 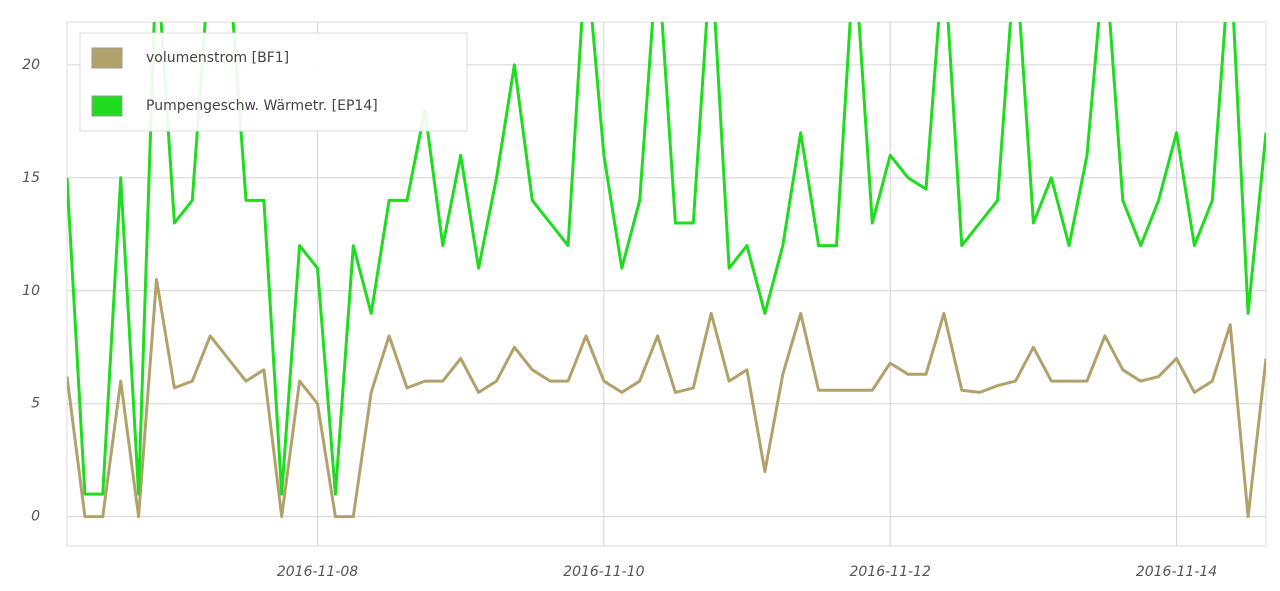 What do you see at coordinates (31, 65) in the screenshot?
I see `y-tick-label: 20` at bounding box center [31, 65].